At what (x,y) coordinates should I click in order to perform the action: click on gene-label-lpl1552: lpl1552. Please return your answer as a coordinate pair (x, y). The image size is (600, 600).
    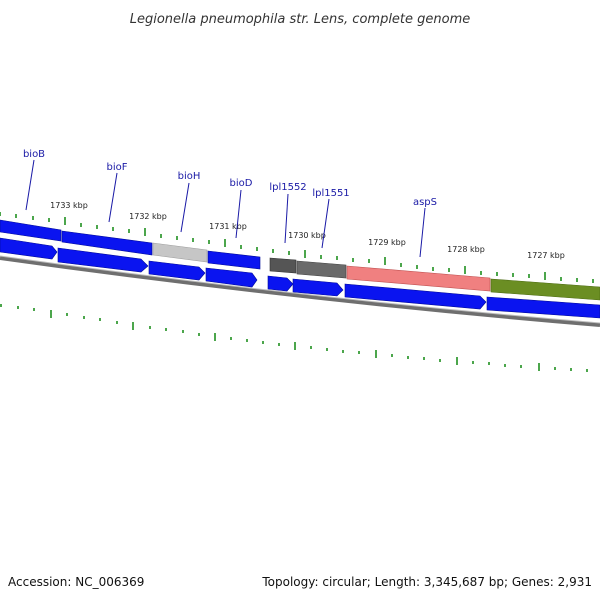
    Looking at the image, I should click on (287, 187).